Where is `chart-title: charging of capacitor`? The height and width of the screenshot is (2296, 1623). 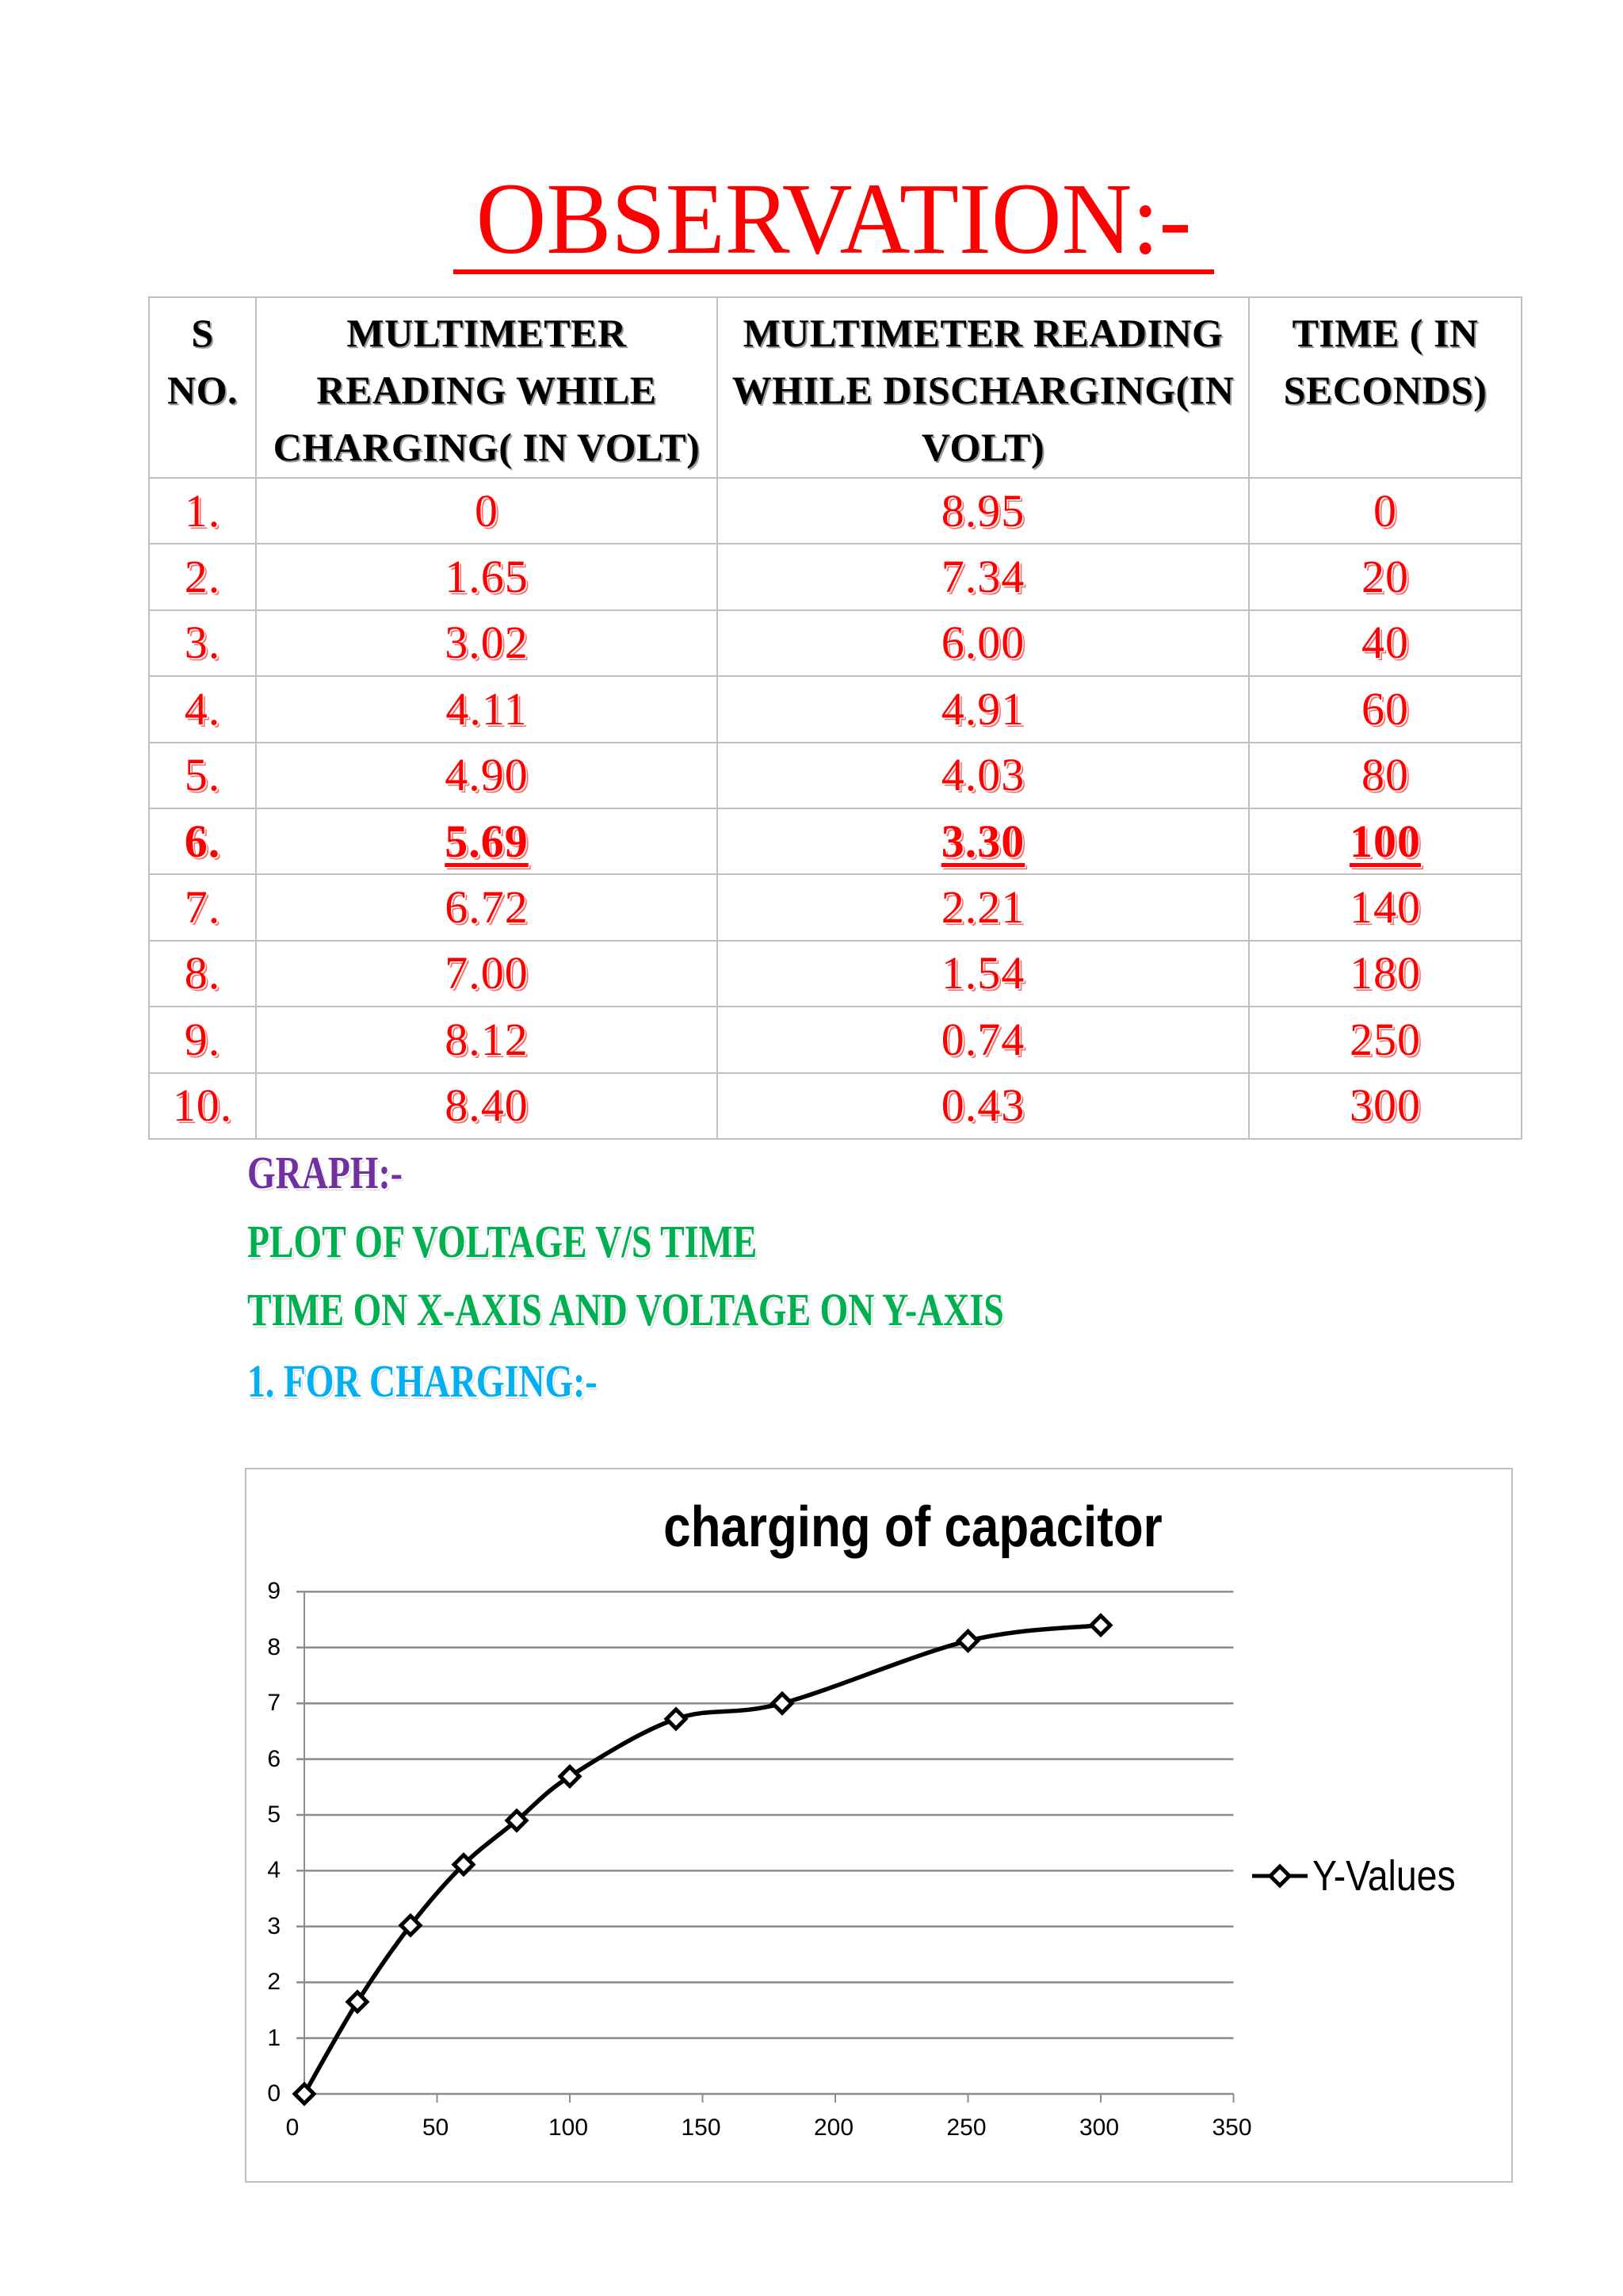
chart-title: charging of capacitor is located at coordinates (913, 1527).